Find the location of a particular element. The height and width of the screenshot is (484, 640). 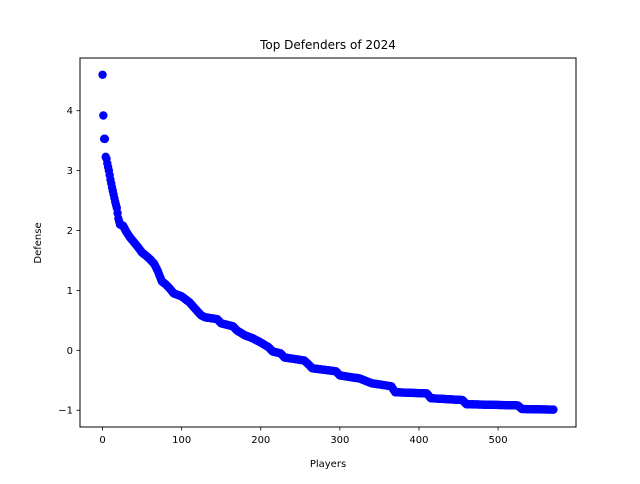

y-tick-label: 0 is located at coordinates (70, 351).